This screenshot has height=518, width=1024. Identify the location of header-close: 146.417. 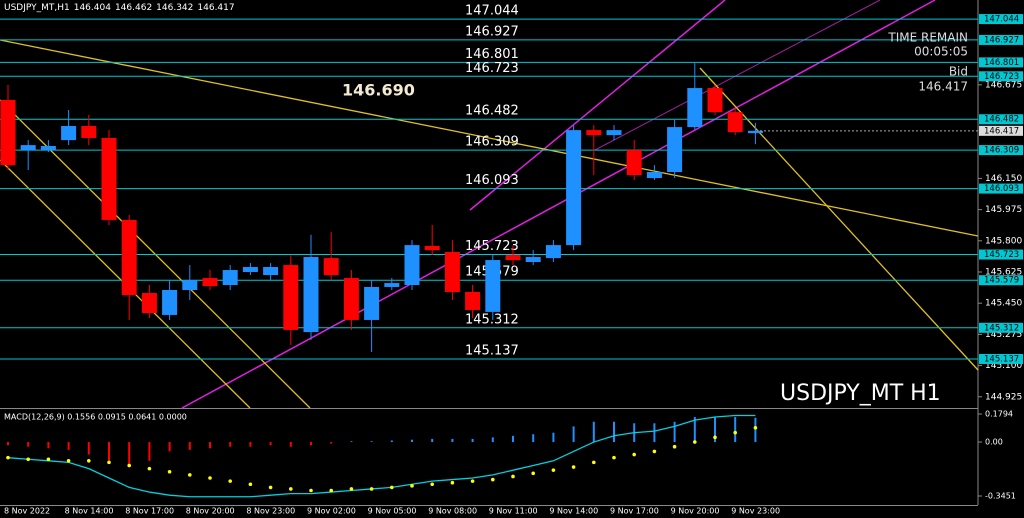
(215, 8).